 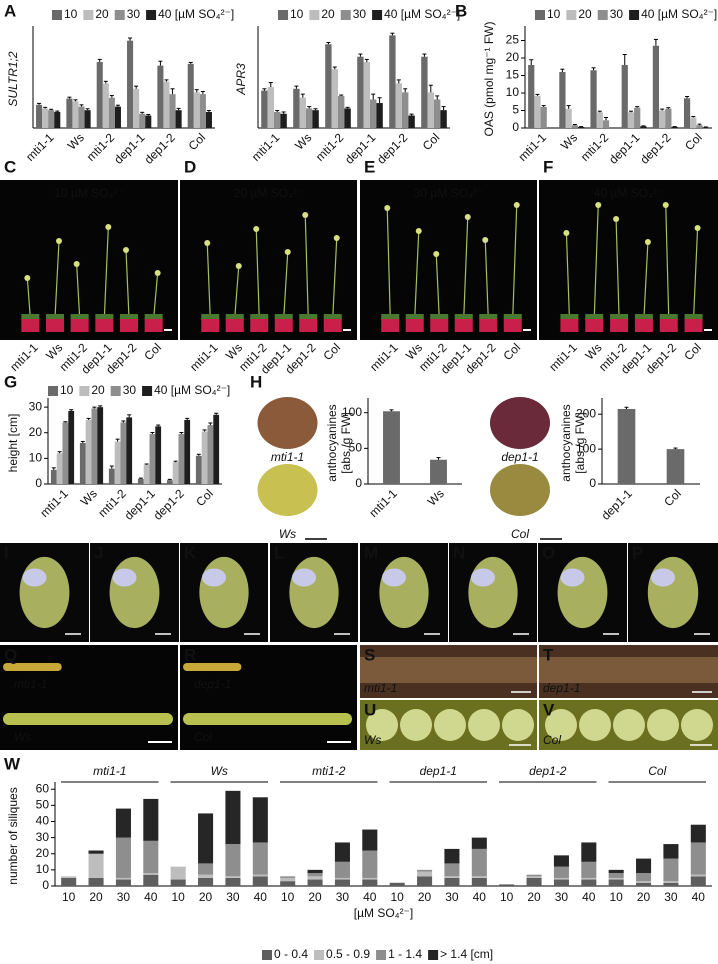 What do you see at coordinates (261, 897) in the screenshot?
I see `x-tick-label: 40` at bounding box center [261, 897].